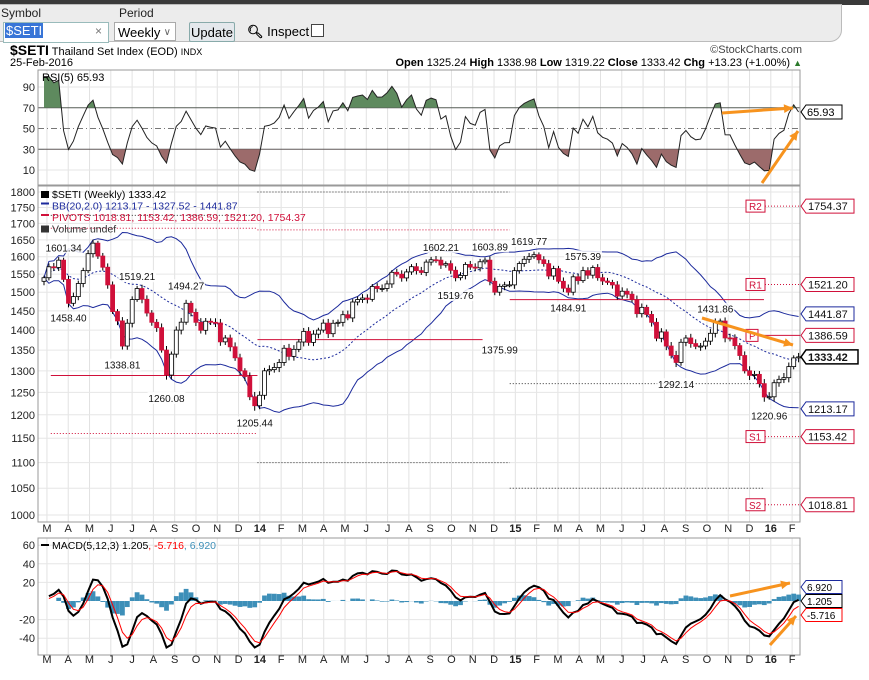  I want to click on clear-icon: ×, so click(98, 31).